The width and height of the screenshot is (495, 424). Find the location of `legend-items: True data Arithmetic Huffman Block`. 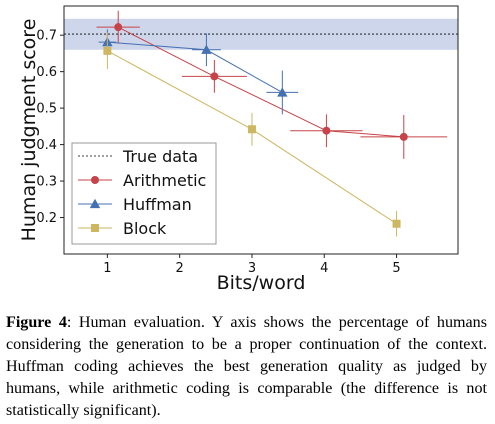

legend-items: True data Arithmetic Huffman Block is located at coordinates (142, 192).